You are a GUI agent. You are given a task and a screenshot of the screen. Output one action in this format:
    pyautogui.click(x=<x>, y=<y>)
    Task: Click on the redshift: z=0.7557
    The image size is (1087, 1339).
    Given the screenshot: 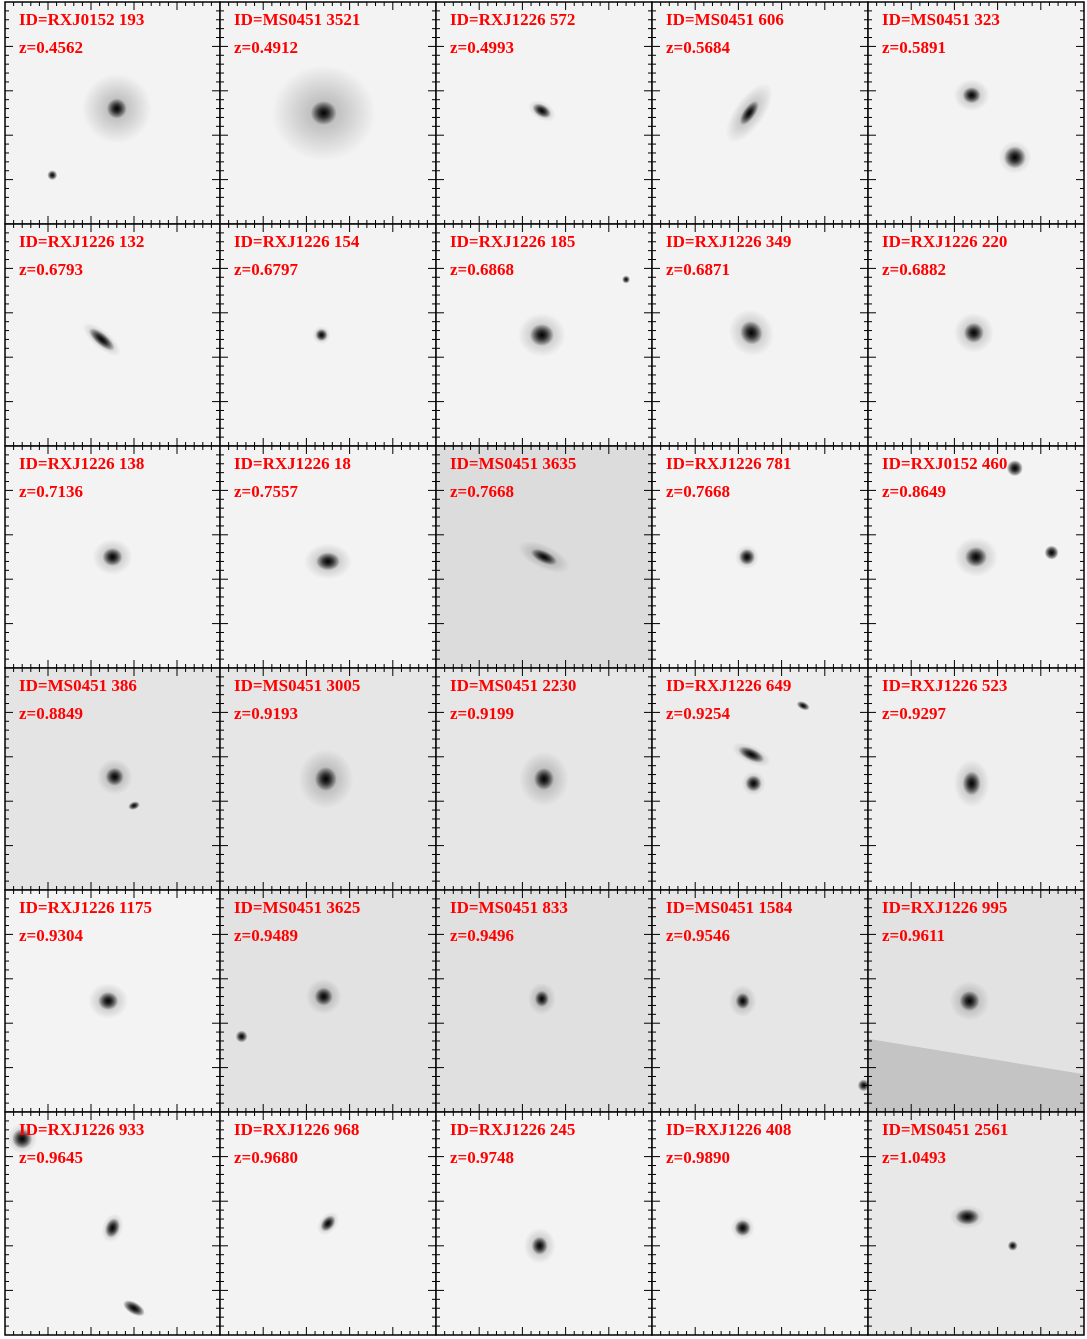 What is the action you would take?
    pyautogui.click(x=266, y=491)
    